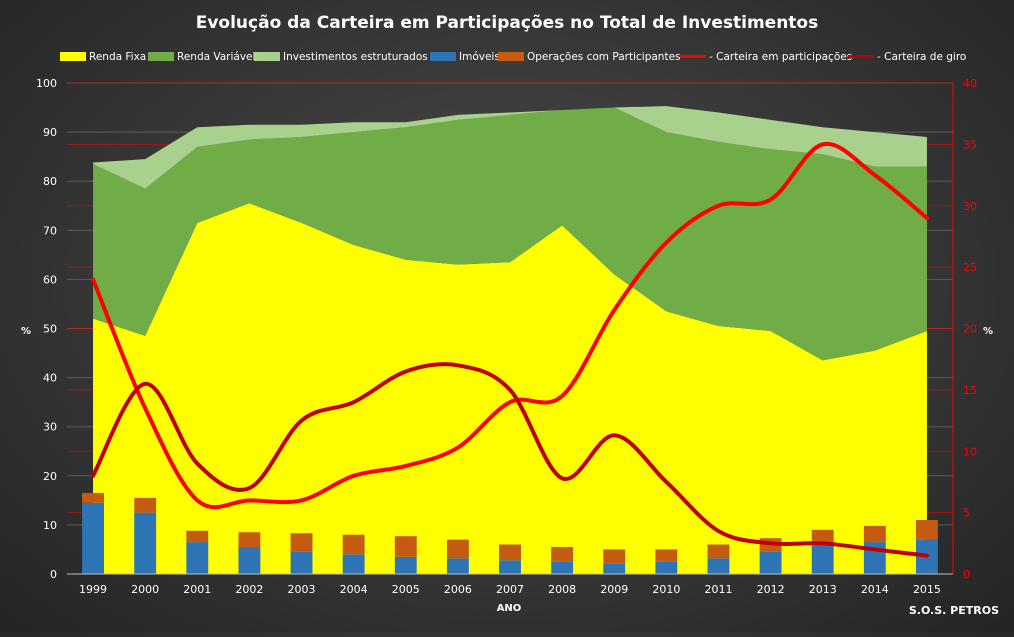 This screenshot has width=1014, height=637. I want to click on legend-item: Imóveis, so click(465, 57).